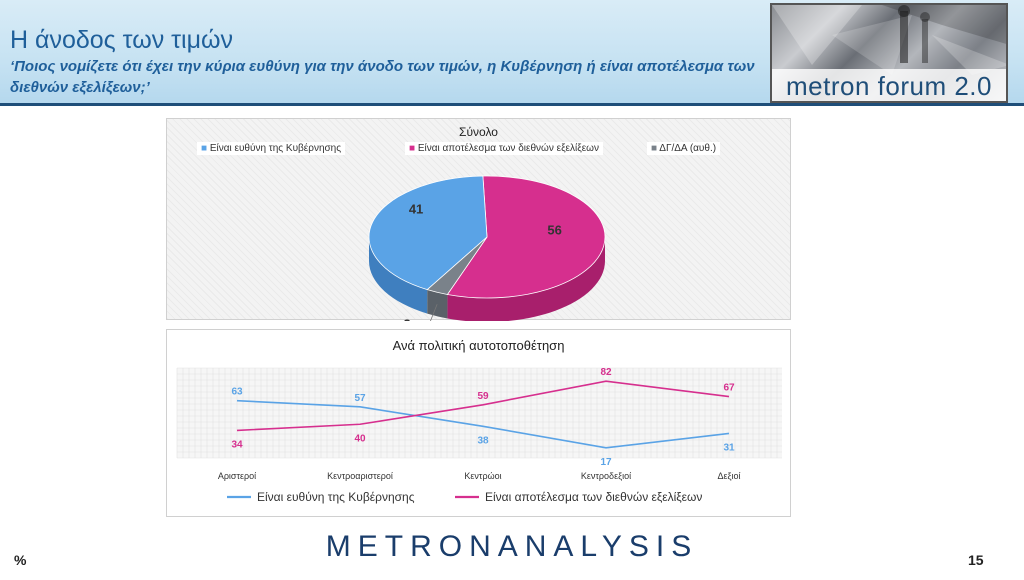 The height and width of the screenshot is (580, 1024). Describe the element at coordinates (237, 476) in the screenshot. I see `x-tick-label: Αριστεροί` at that location.